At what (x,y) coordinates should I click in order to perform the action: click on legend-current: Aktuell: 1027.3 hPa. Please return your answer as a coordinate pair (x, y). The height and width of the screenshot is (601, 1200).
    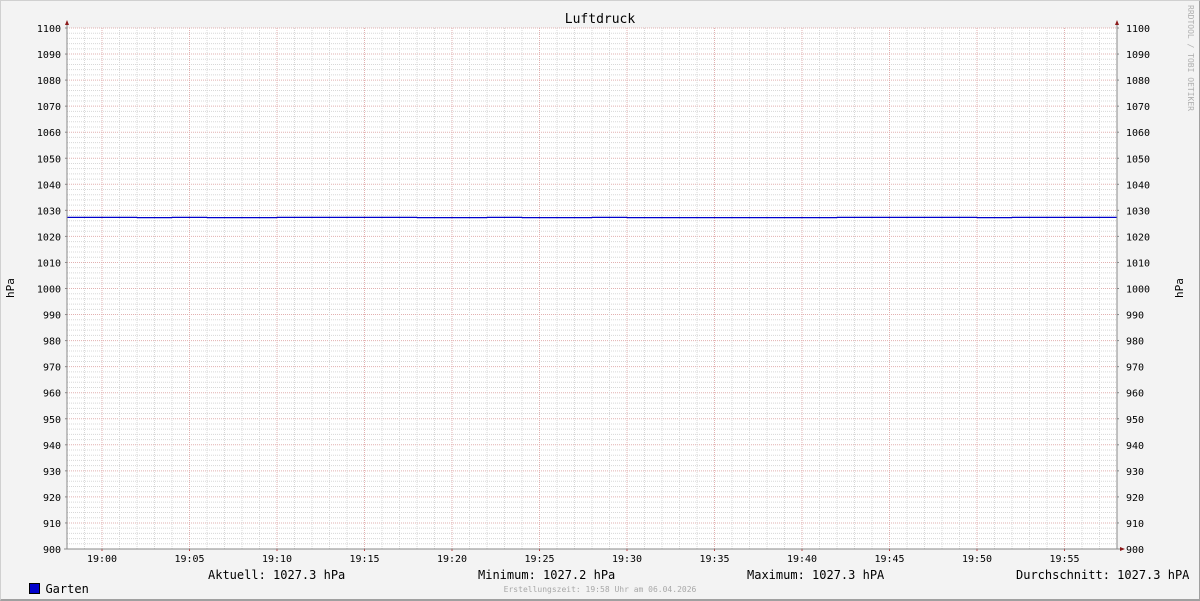
    Looking at the image, I should click on (277, 575).